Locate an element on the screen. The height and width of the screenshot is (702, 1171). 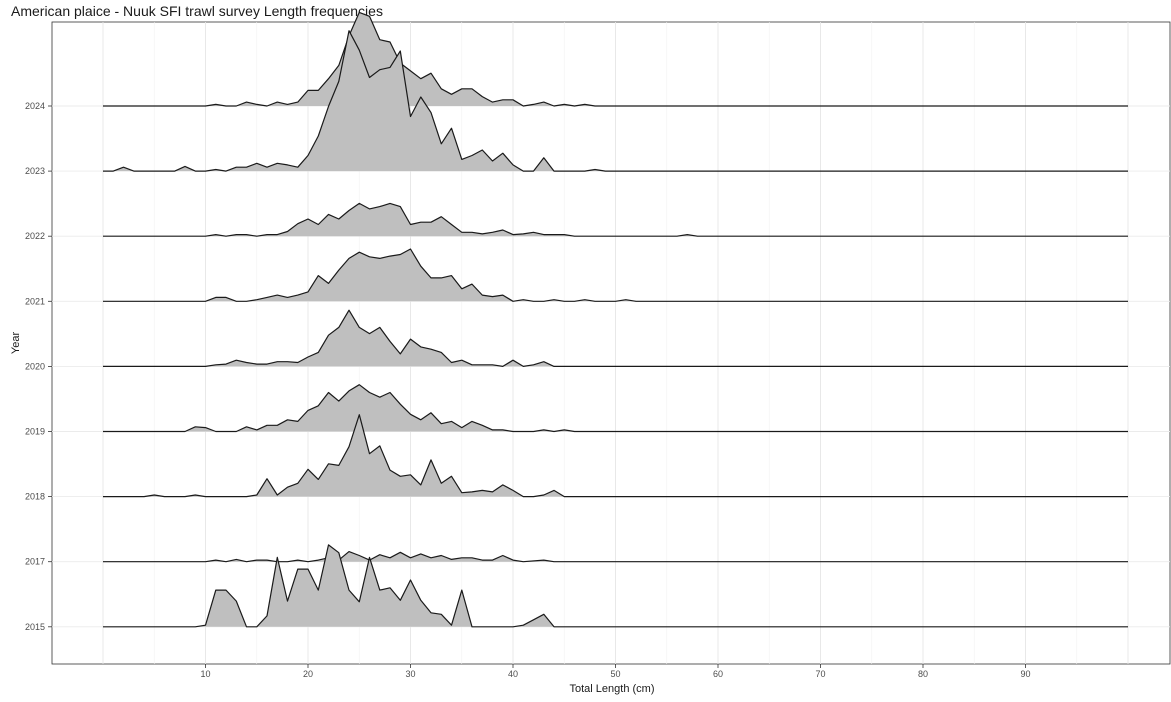
ridge-area-2021 is located at coordinates (615, 275).